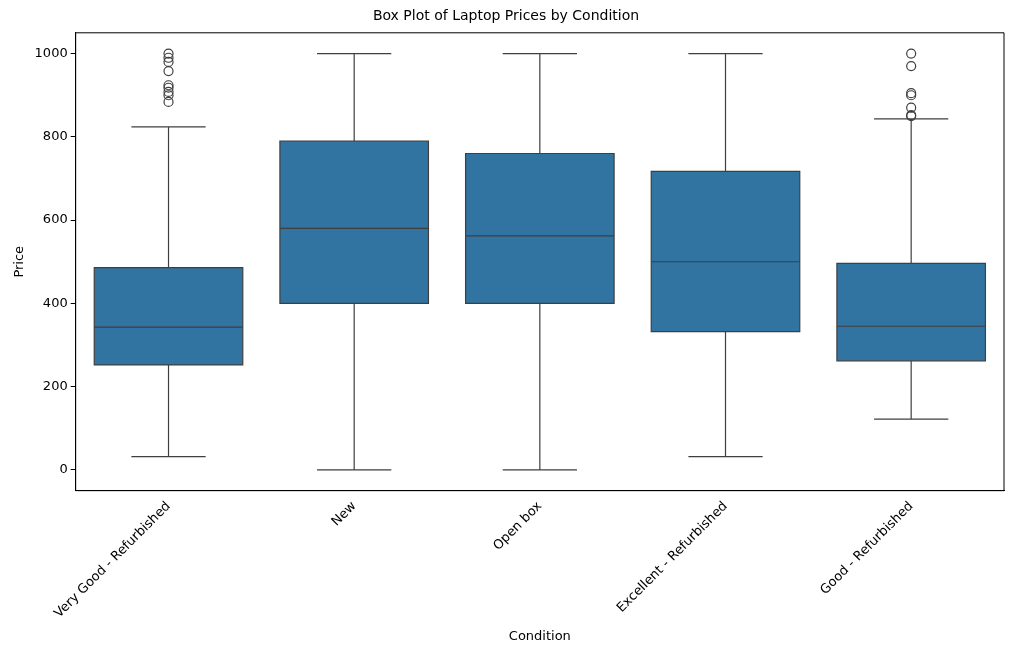 This screenshot has width=1012, height=652. What do you see at coordinates (63, 469) in the screenshot?
I see `y-tick-label: 0` at bounding box center [63, 469].